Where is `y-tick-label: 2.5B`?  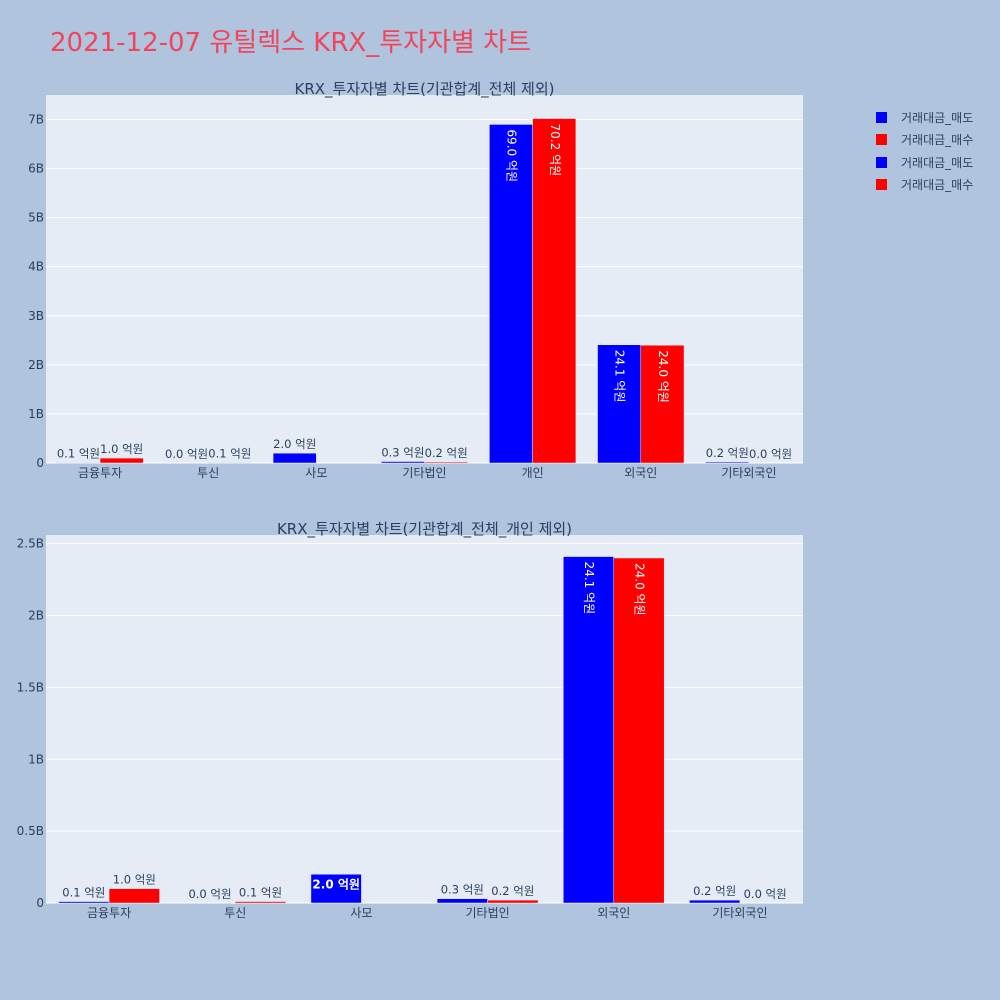
y-tick-label: 2.5B is located at coordinates (30, 544).